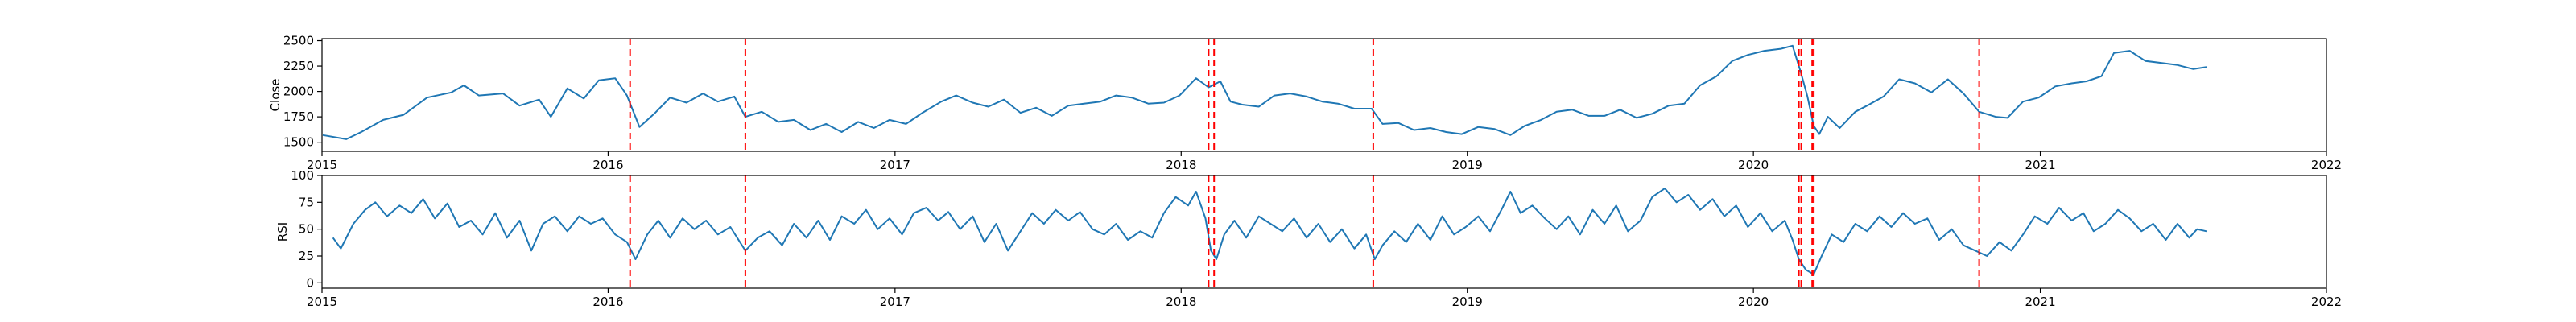 The height and width of the screenshot is (322, 2576). What do you see at coordinates (1324, 298) in the screenshot?
I see `rsi-x-ticks: 2015 2016 2017 2018 2019 2020 2021 2022` at bounding box center [1324, 298].